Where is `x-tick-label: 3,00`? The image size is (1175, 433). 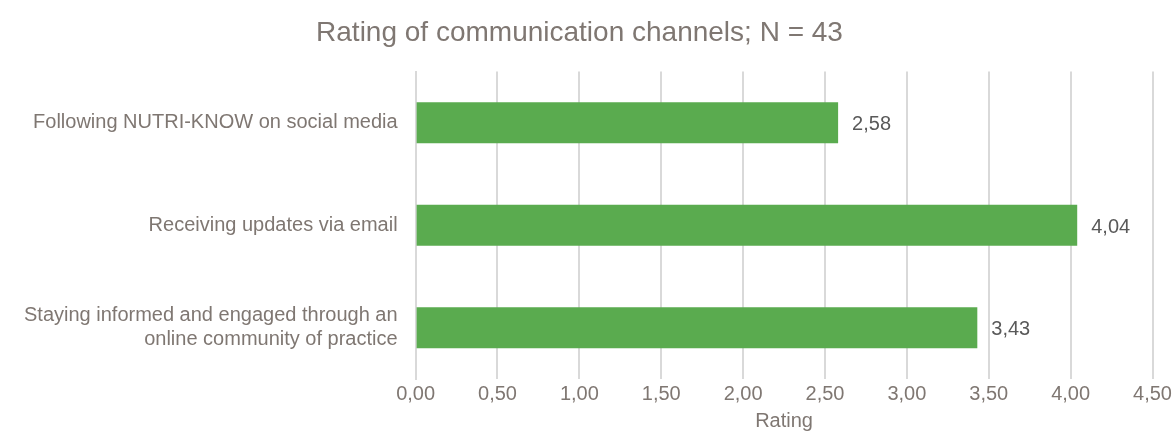
x-tick-label: 3,00 is located at coordinates (907, 392).